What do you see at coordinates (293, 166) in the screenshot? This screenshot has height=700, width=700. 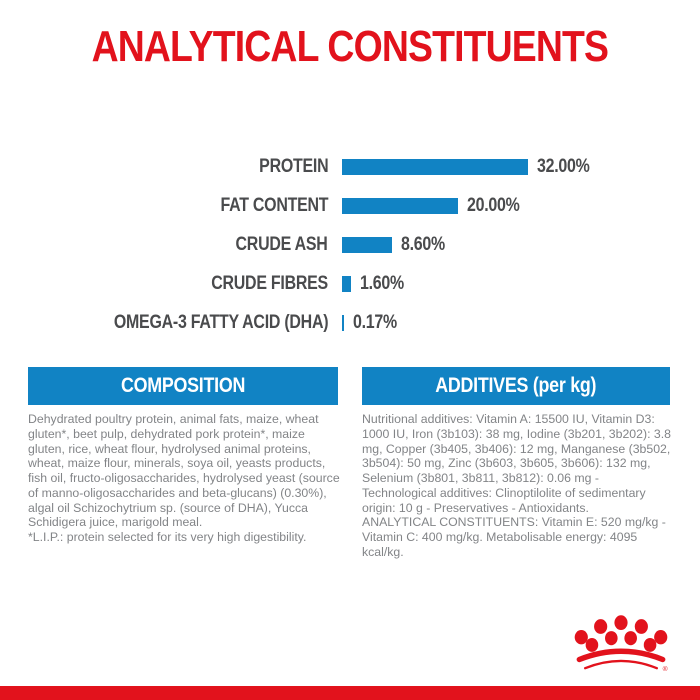 I see `chart-category-label: PROTEIN` at bounding box center [293, 166].